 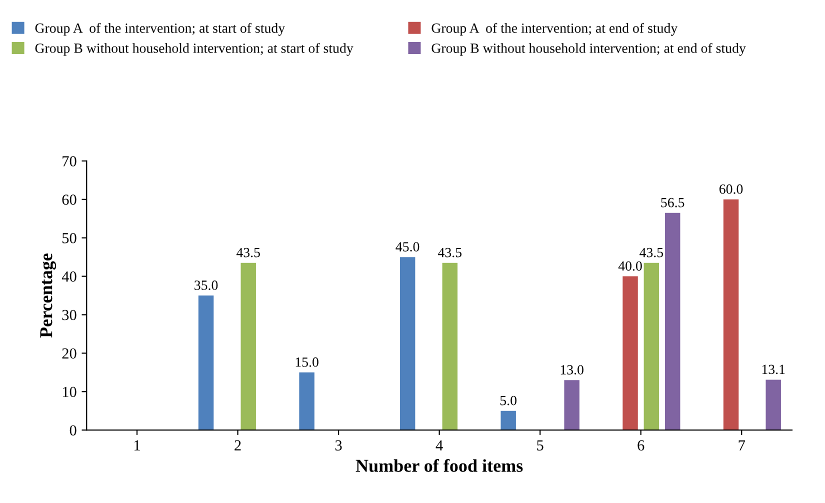 What do you see at coordinates (773, 369) in the screenshot?
I see `data-label: 13.1` at bounding box center [773, 369].